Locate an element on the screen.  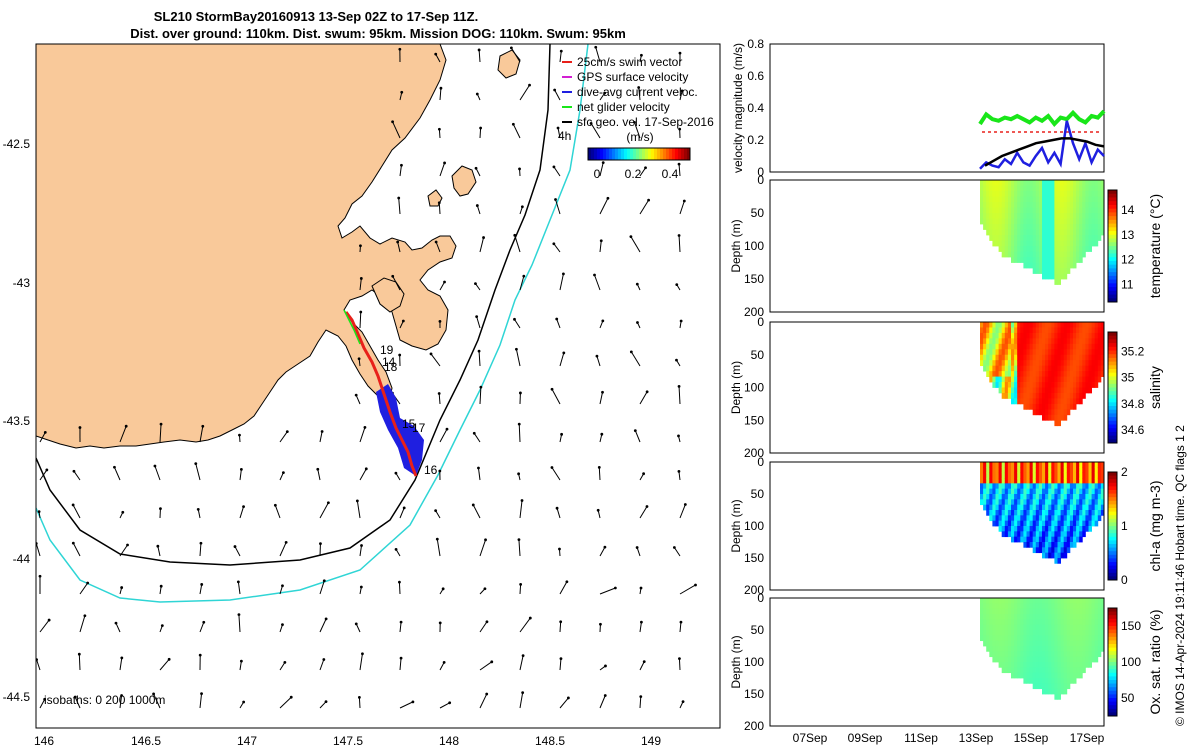
velocity-series-line is located at coordinates (1042, 145).